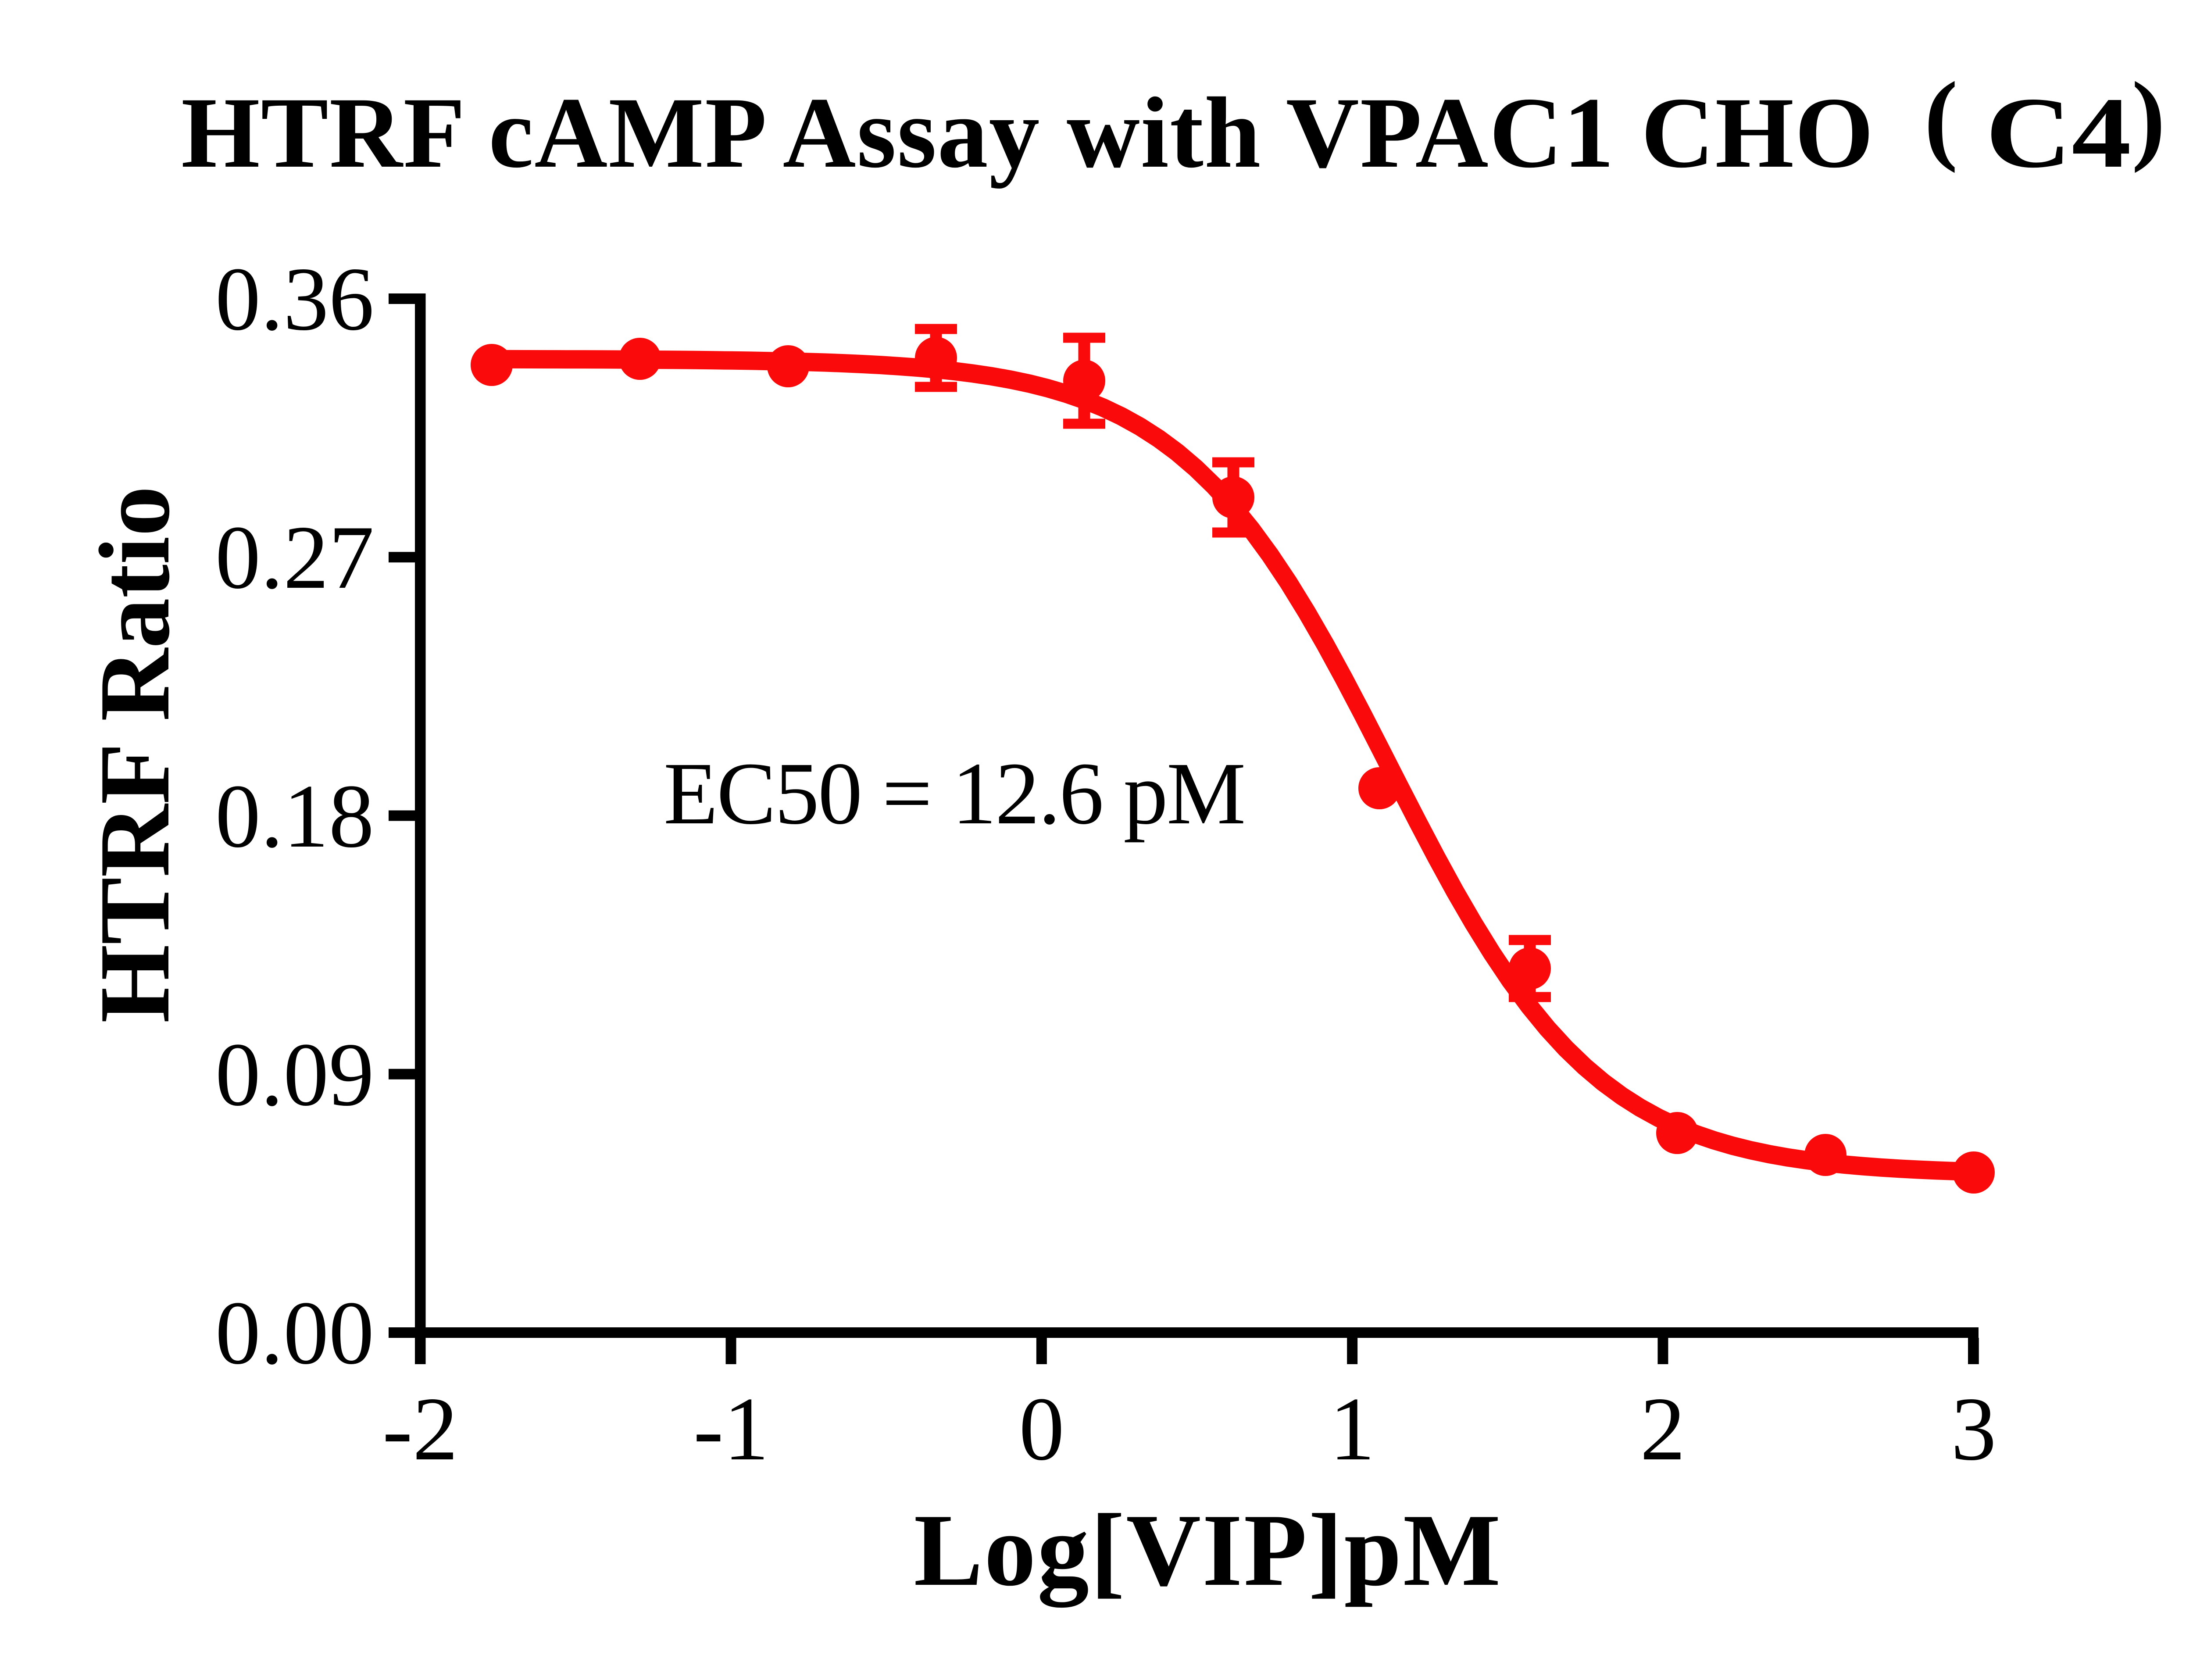 The image size is (2193, 1680). Describe the element at coordinates (1352, 1429) in the screenshot. I see `svg-text: 1` at that location.